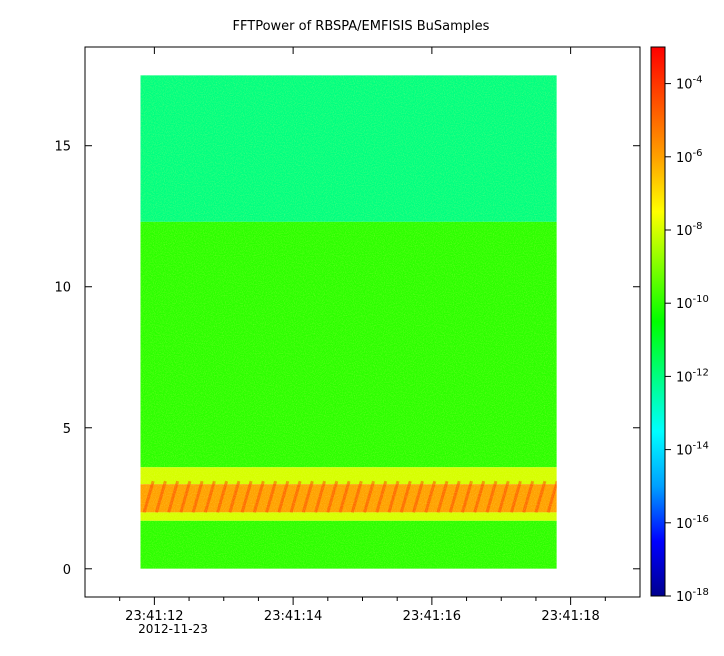  What do you see at coordinates (432, 616) in the screenshot?
I see `x-tick-label: 23:41:16` at bounding box center [432, 616].